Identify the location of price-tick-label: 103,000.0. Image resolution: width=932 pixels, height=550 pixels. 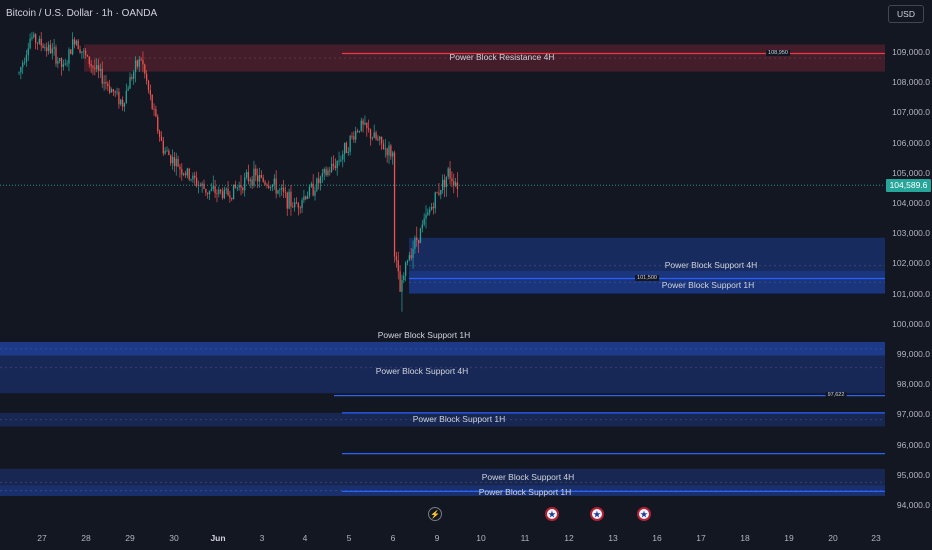
(911, 233).